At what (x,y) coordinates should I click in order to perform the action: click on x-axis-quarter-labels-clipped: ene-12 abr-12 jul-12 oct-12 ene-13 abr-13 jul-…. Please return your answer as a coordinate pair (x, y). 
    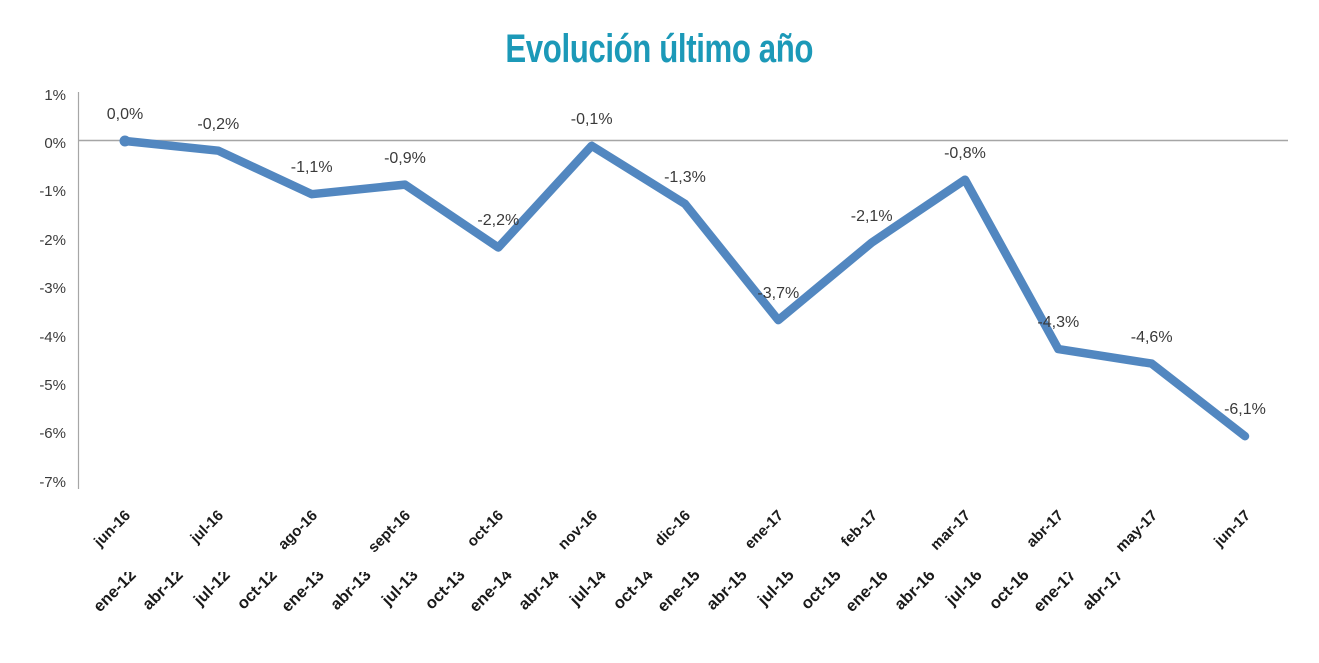
    Looking at the image, I should click on (659, 617).